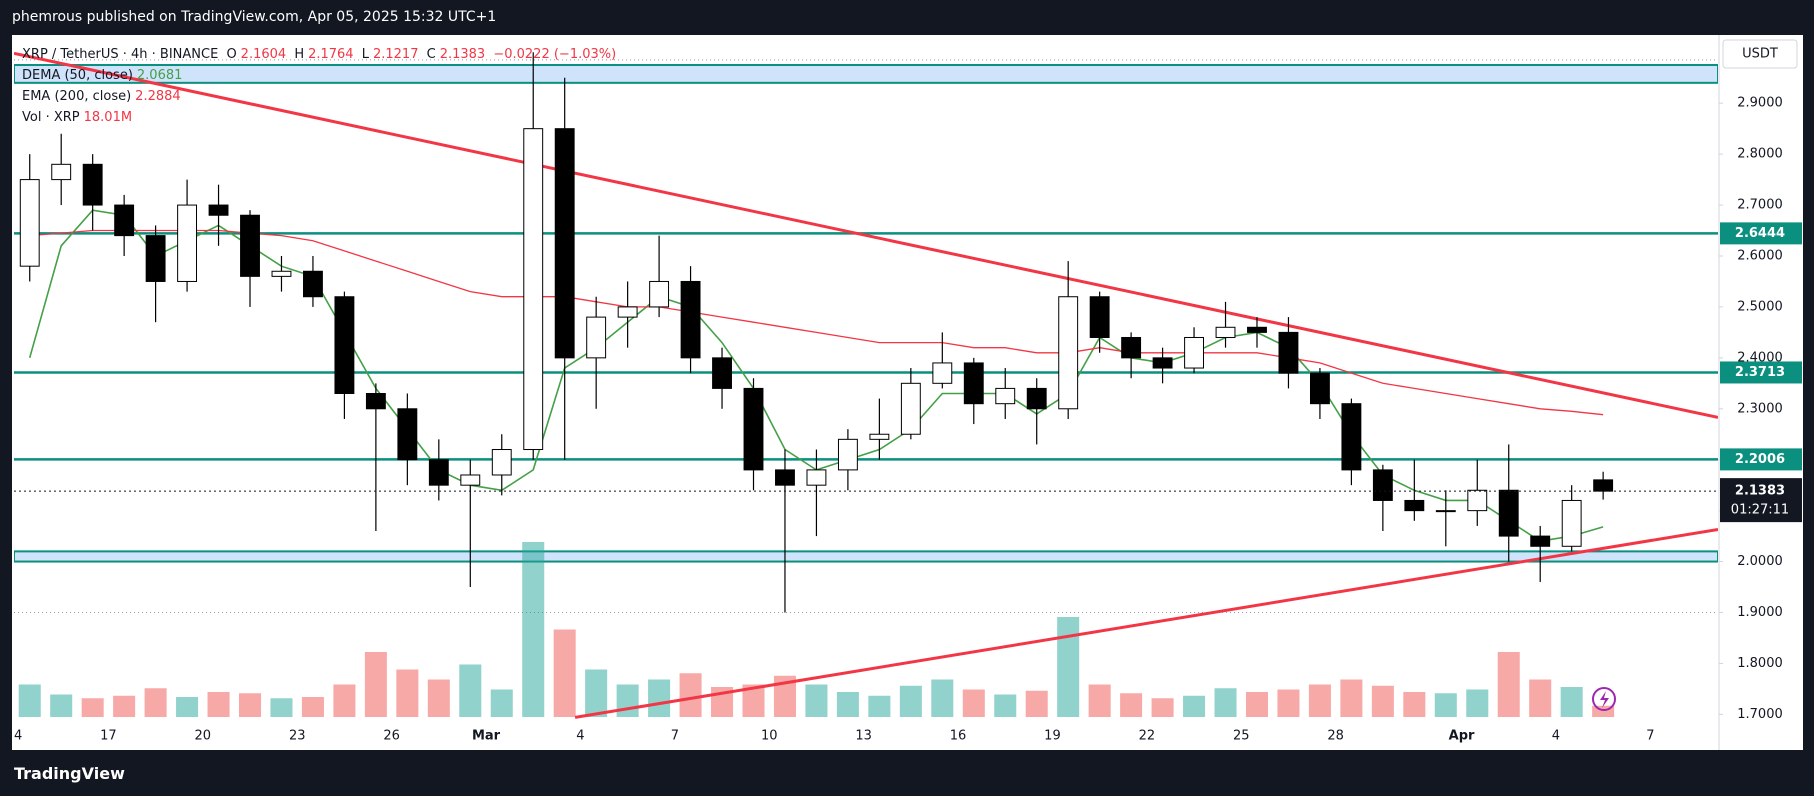  I want to click on x-tick-label: 28, so click(1335, 736).